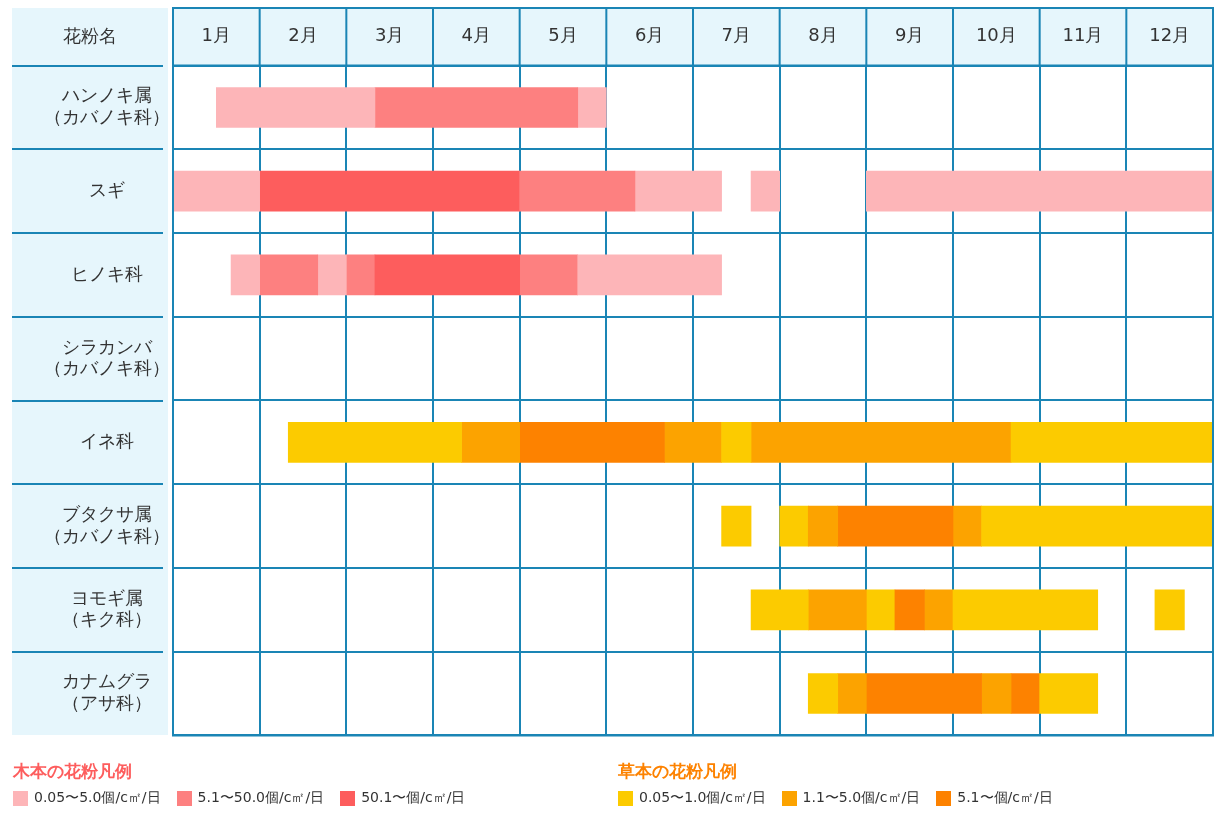 The width and height of the screenshot is (1231, 821). What do you see at coordinates (909, 35) in the screenshot?
I see `x-tick-label: 9月` at bounding box center [909, 35].